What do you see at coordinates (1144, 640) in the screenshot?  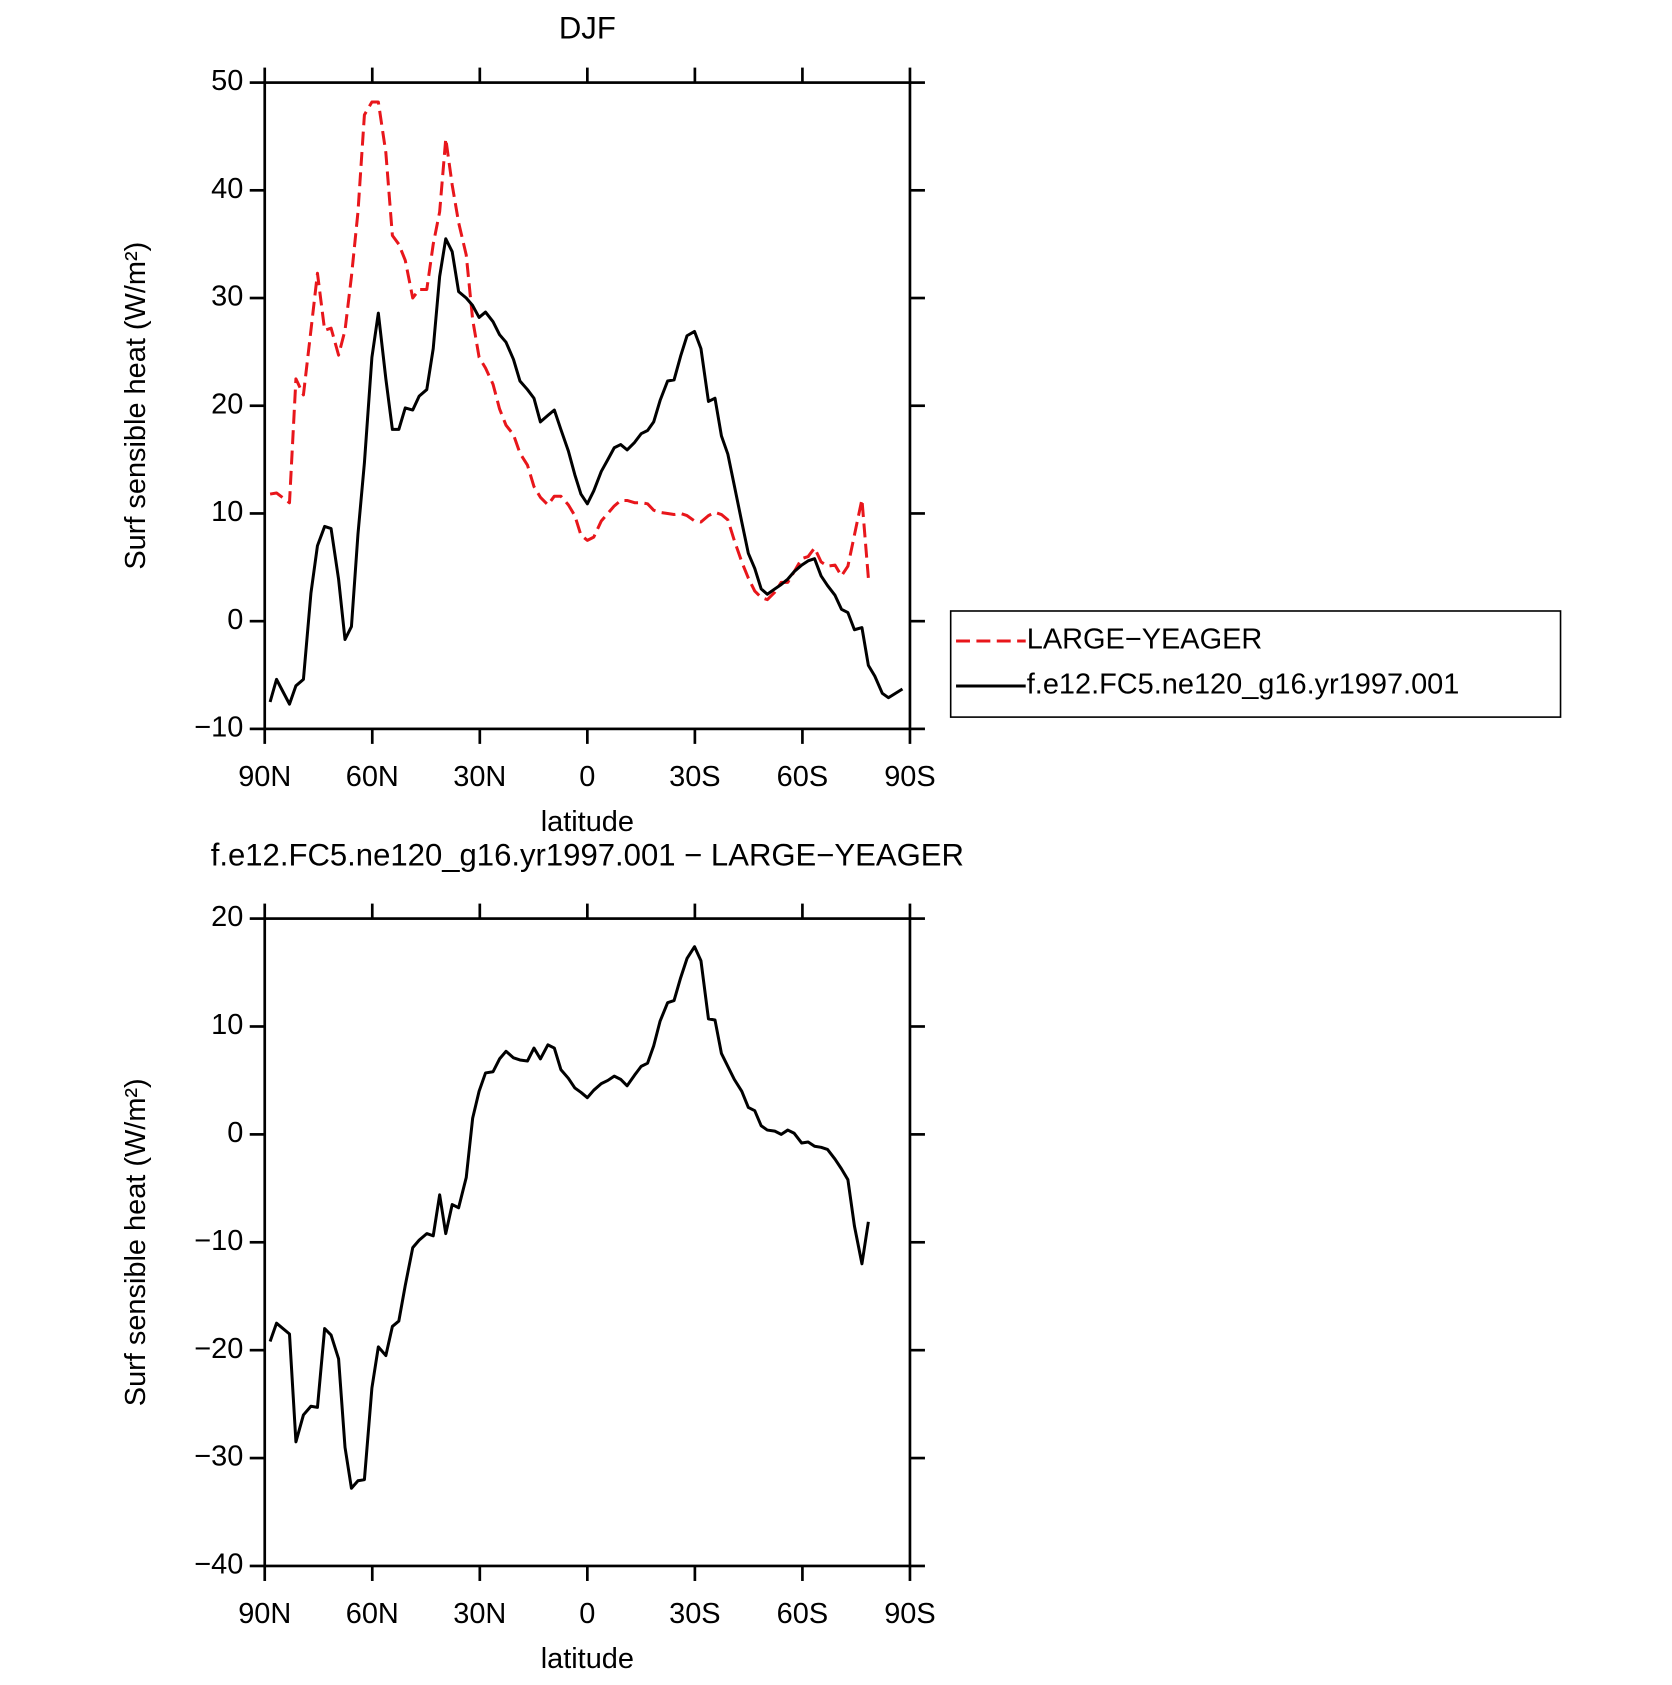 I see `legend-label: LARGE−YEAGER` at bounding box center [1144, 640].